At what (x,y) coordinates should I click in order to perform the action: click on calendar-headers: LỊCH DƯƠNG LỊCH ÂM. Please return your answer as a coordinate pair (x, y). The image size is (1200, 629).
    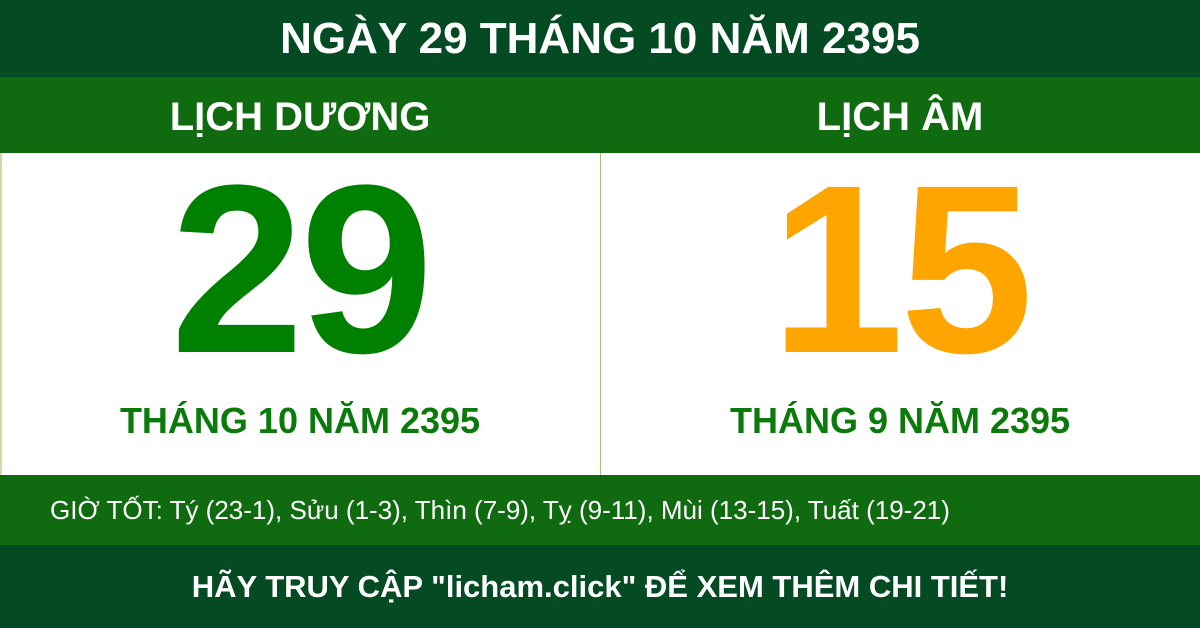
    Looking at the image, I should click on (600, 115).